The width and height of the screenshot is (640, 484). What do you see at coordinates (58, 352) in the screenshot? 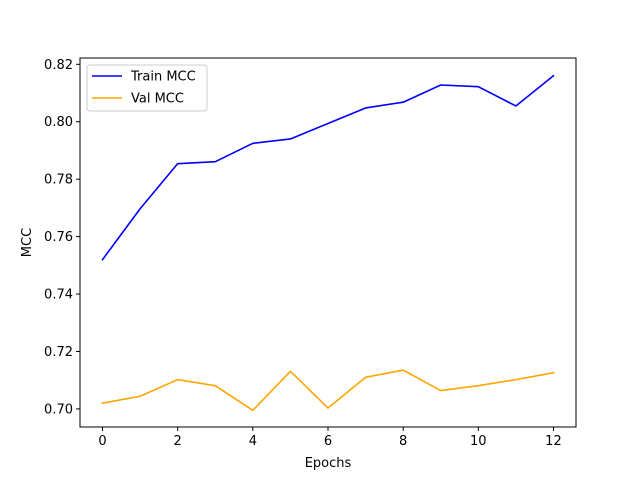
I see `y-tick-label: 0.72` at bounding box center [58, 352].